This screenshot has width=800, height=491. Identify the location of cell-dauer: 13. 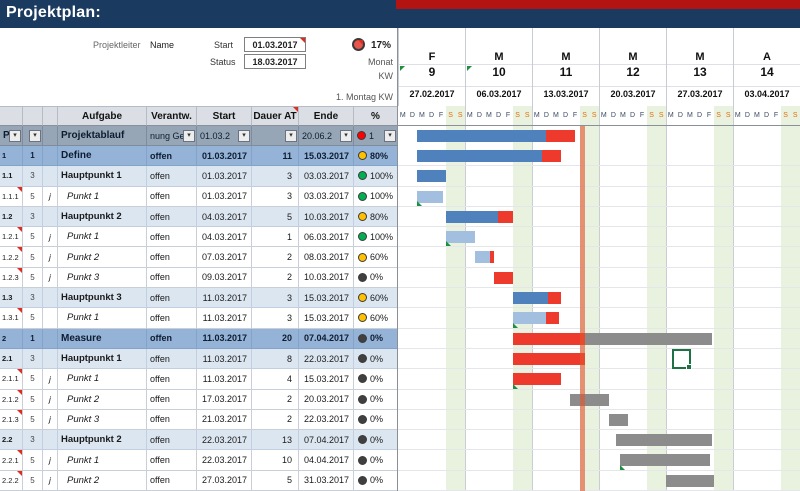
(275, 440).